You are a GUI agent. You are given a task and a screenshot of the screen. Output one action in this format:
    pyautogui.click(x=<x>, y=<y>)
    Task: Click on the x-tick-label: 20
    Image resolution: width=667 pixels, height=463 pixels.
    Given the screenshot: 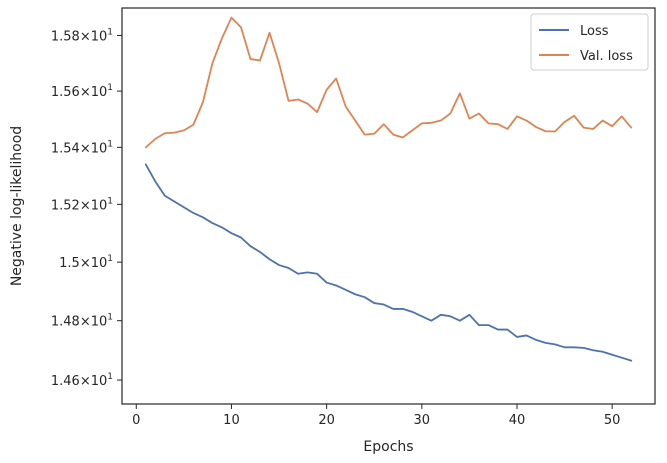 What is the action you would take?
    pyautogui.click(x=326, y=420)
    